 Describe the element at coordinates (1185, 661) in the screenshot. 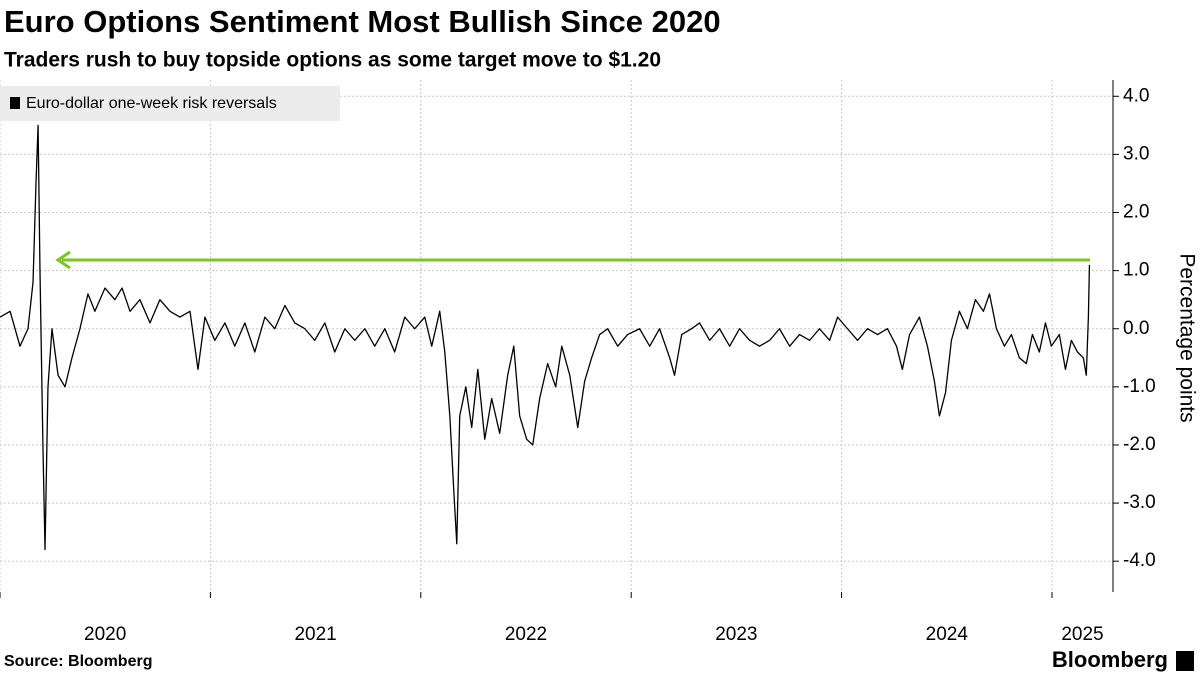

I see `brand-icon` at that location.